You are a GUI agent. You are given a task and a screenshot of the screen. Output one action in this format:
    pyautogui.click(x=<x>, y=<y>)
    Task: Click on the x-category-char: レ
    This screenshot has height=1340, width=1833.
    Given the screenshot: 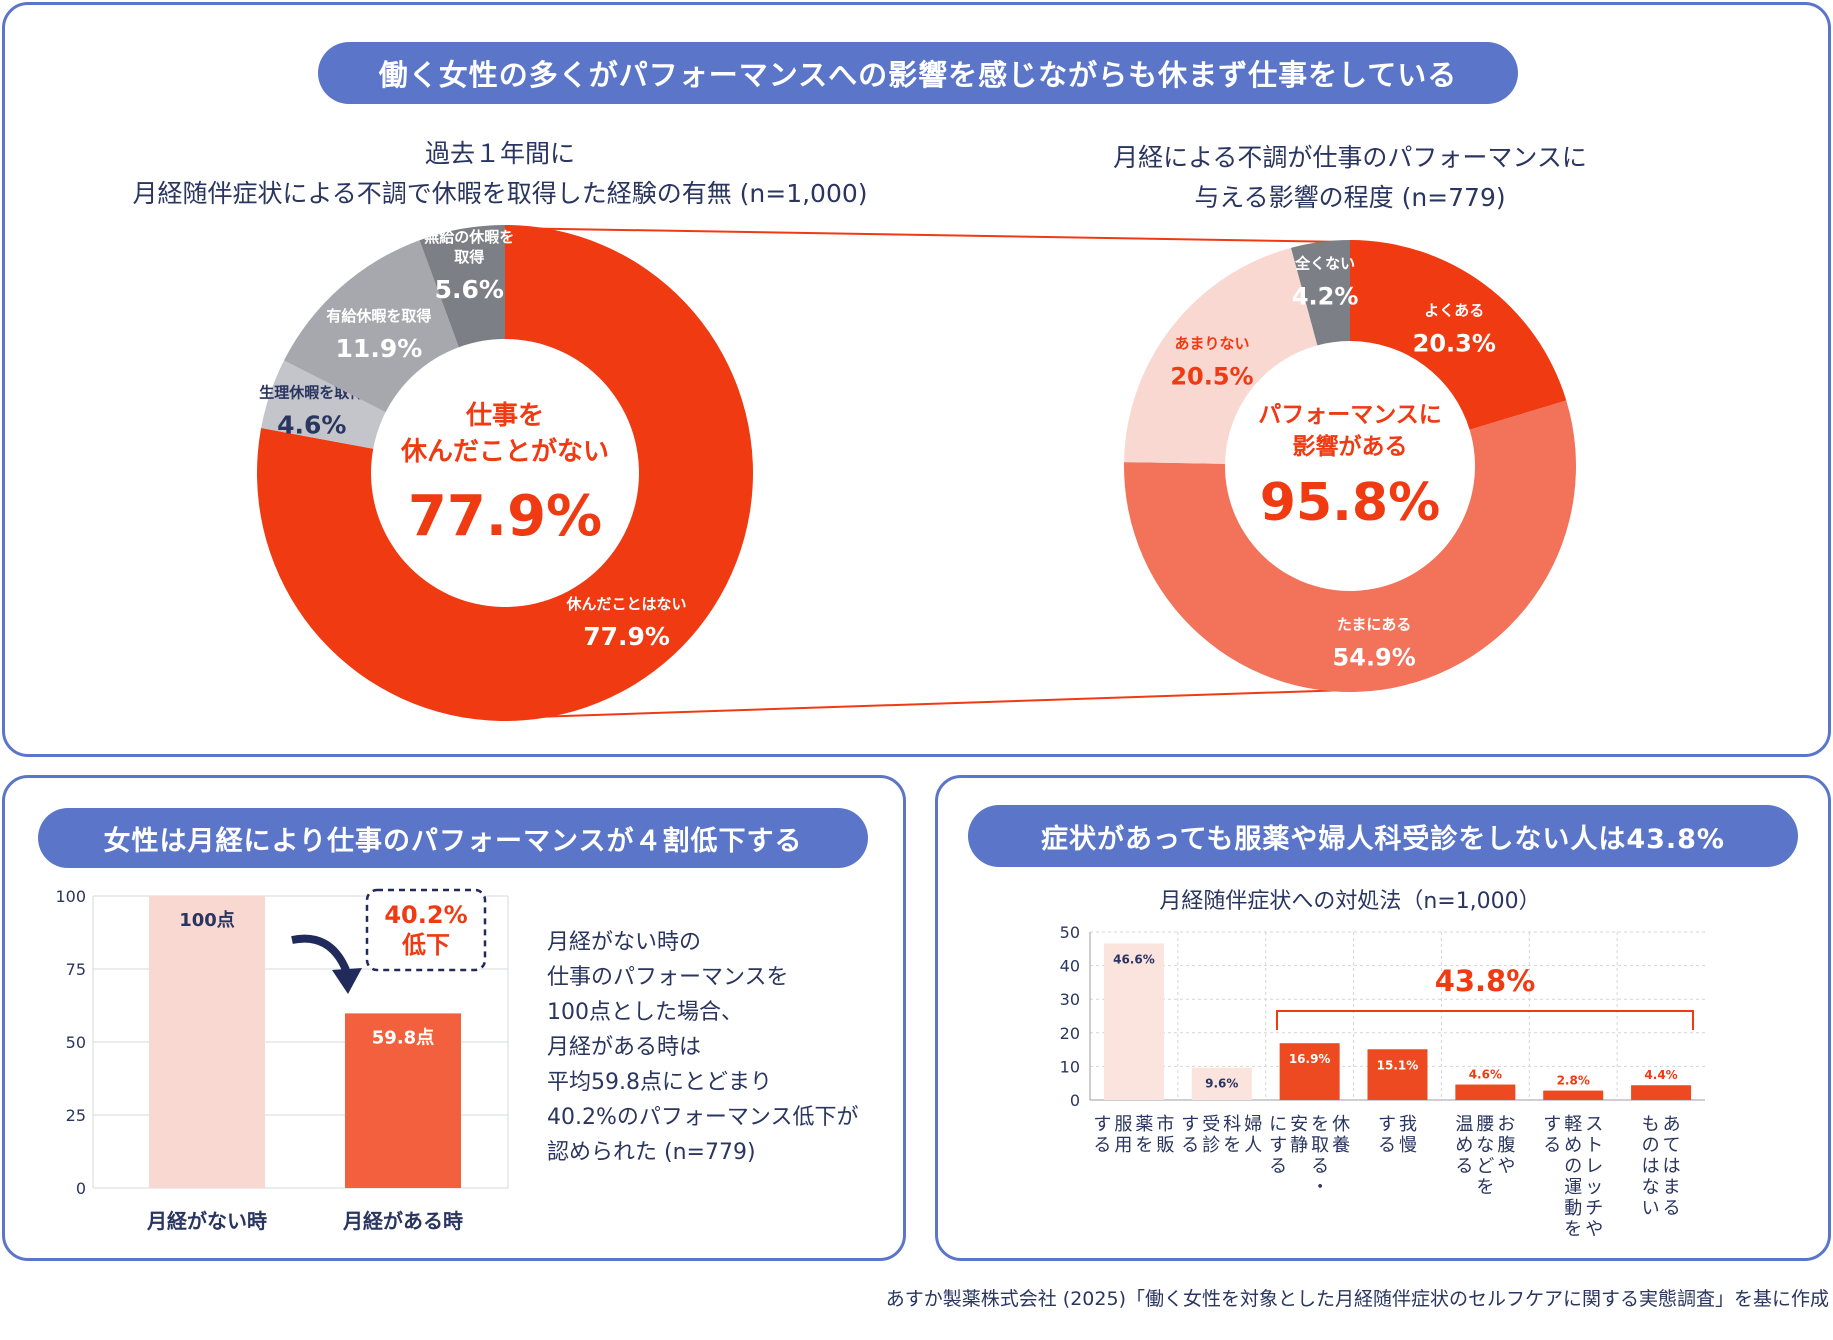 What is the action you would take?
    pyautogui.click(x=1594, y=1166)
    